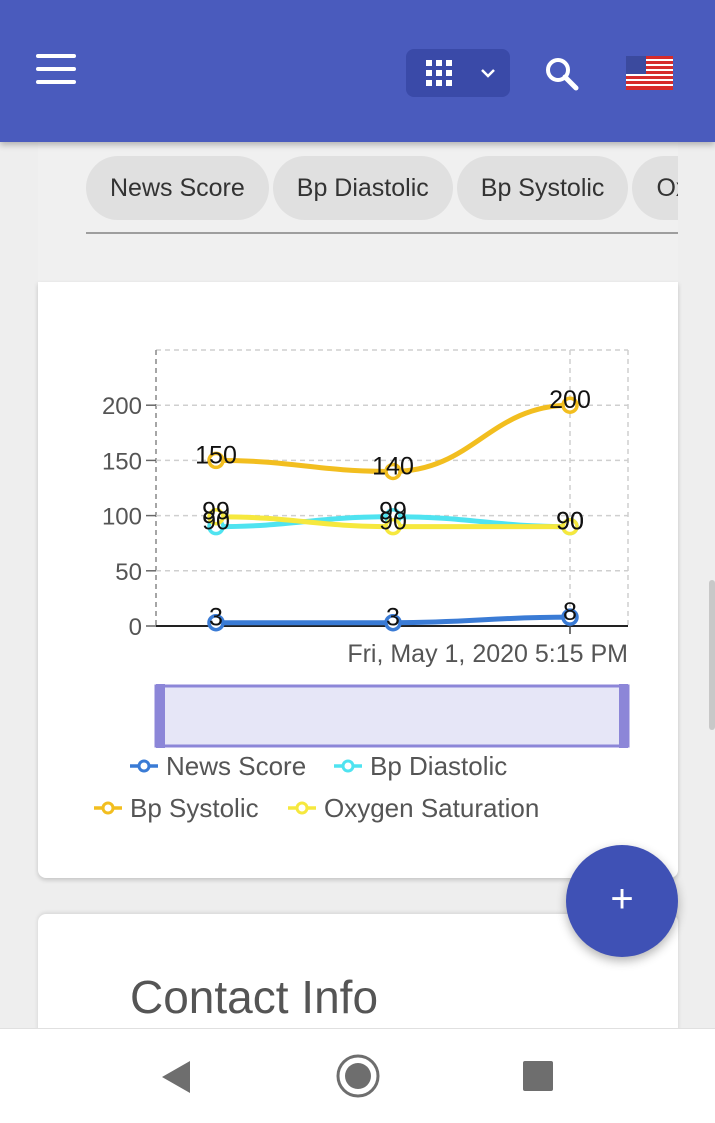  I want to click on search-button, so click(562, 74).